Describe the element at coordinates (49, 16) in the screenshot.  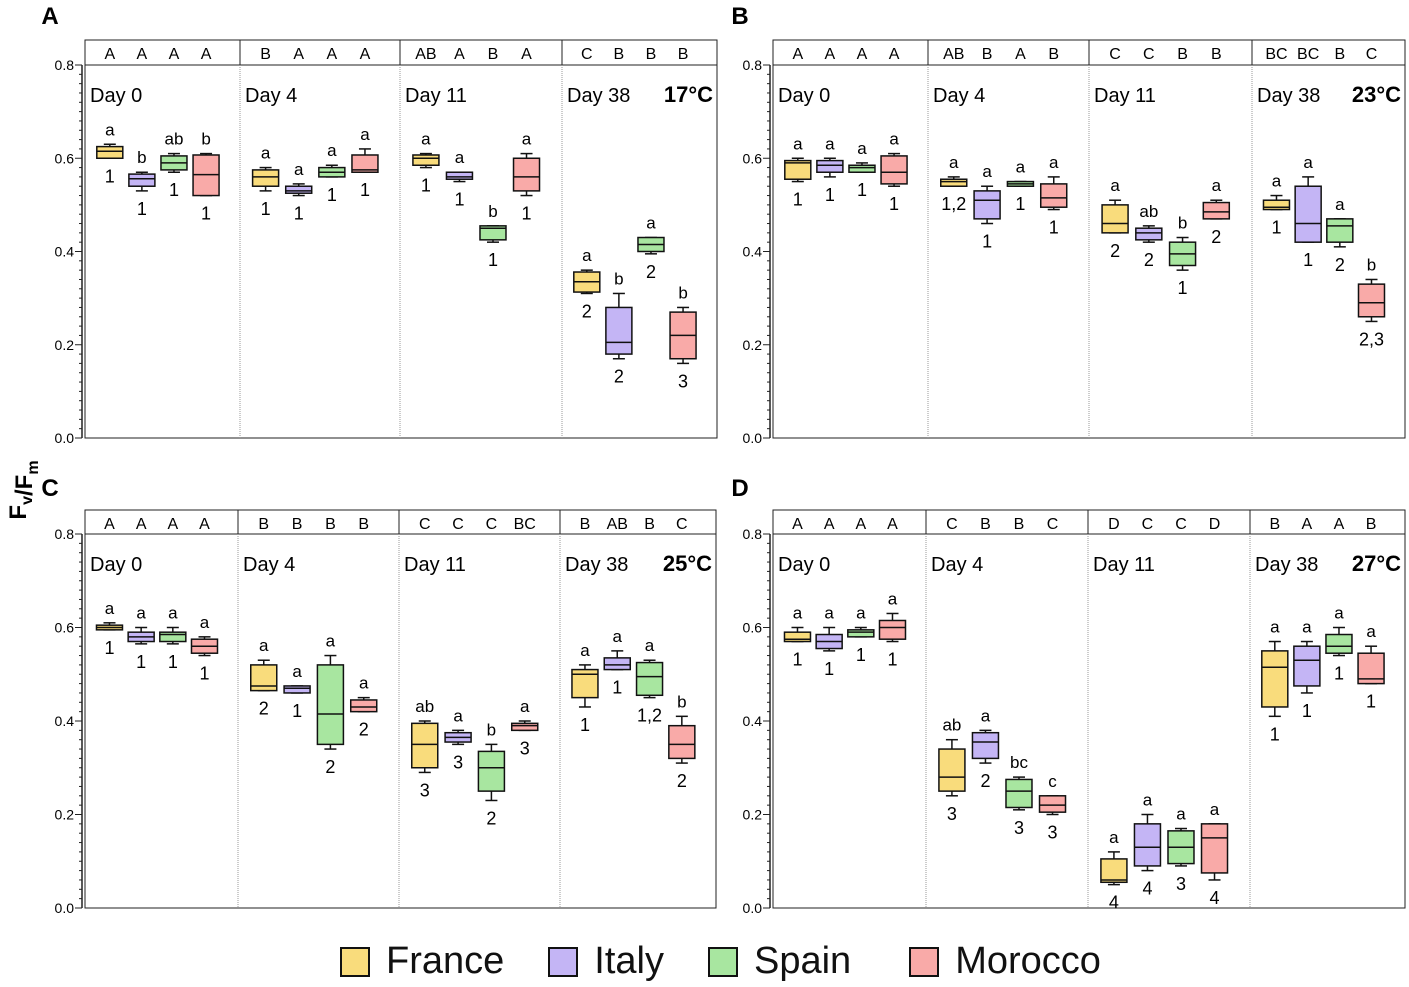
I see `panel-label: A` at that location.